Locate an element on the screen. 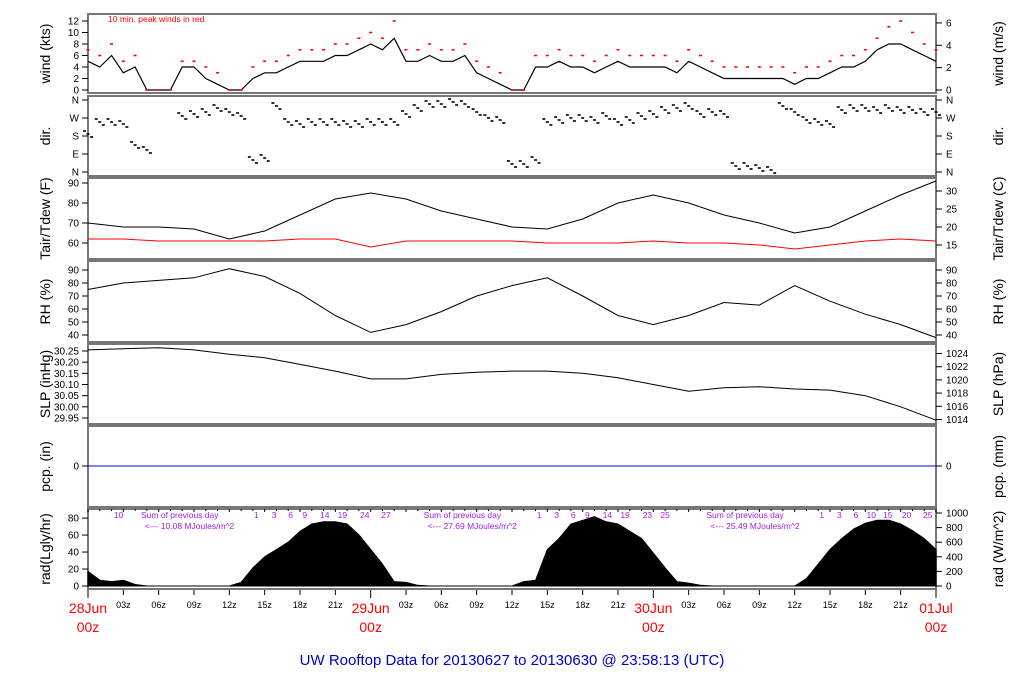 This screenshot has width=1024, height=700. ytick-label-right: 80 is located at coordinates (952, 284).